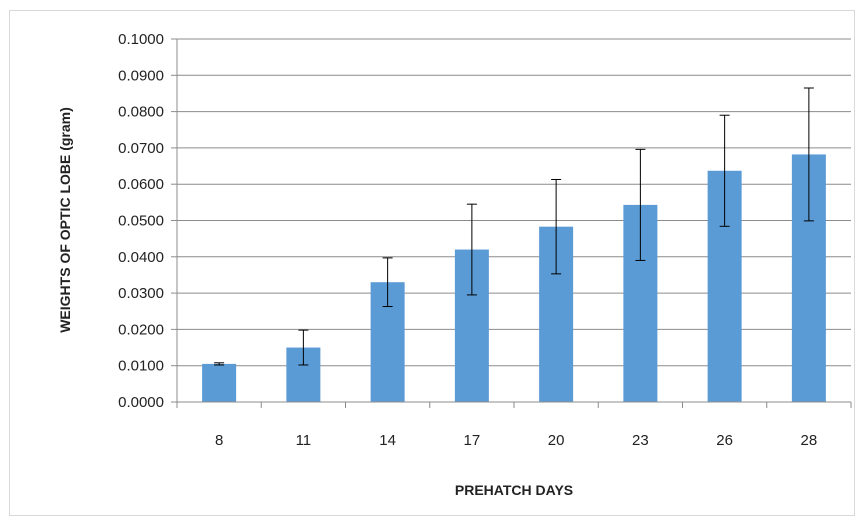  What do you see at coordinates (219, 440) in the screenshot?
I see `x-tick-label: 8` at bounding box center [219, 440].